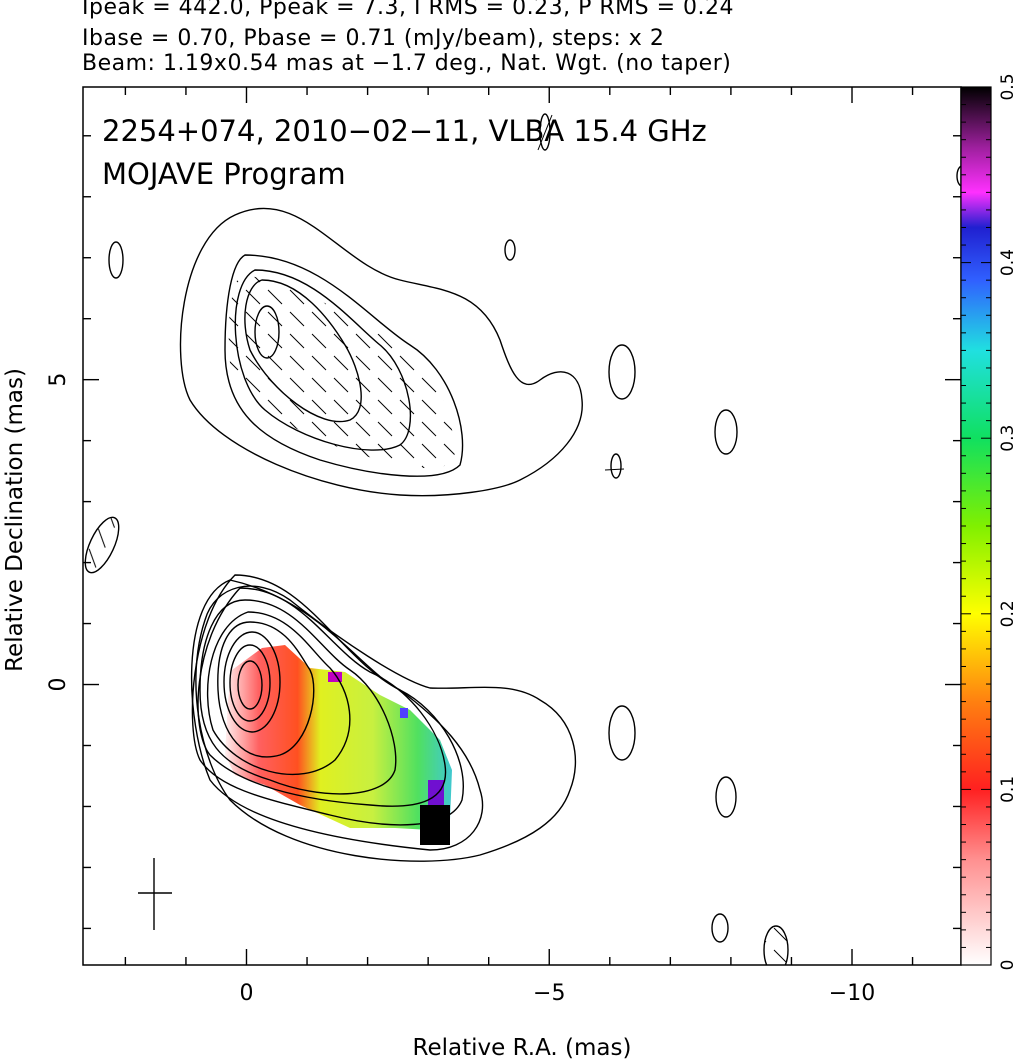 Image resolution: width=1022 pixels, height=1061 pixels. What do you see at coordinates (404, 131) in the screenshot?
I see `plot-title: 2254+074, 2010−02−11, VLBA 15.4 GHz` at bounding box center [404, 131].